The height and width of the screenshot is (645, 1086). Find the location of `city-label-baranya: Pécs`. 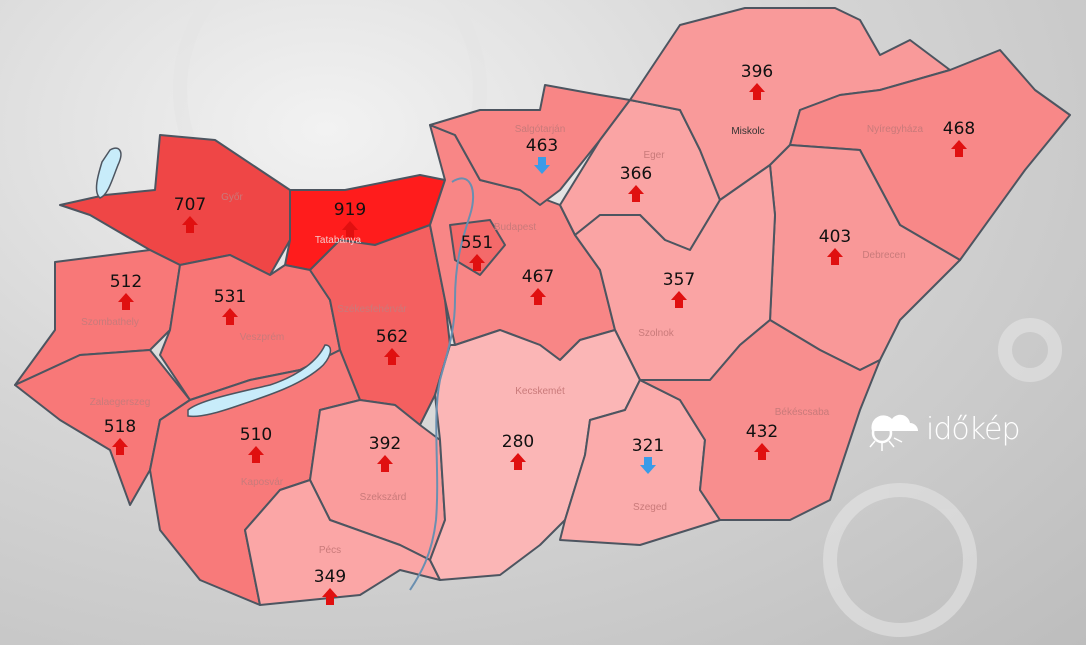

city-label-baranya: Pécs is located at coordinates (330, 550).